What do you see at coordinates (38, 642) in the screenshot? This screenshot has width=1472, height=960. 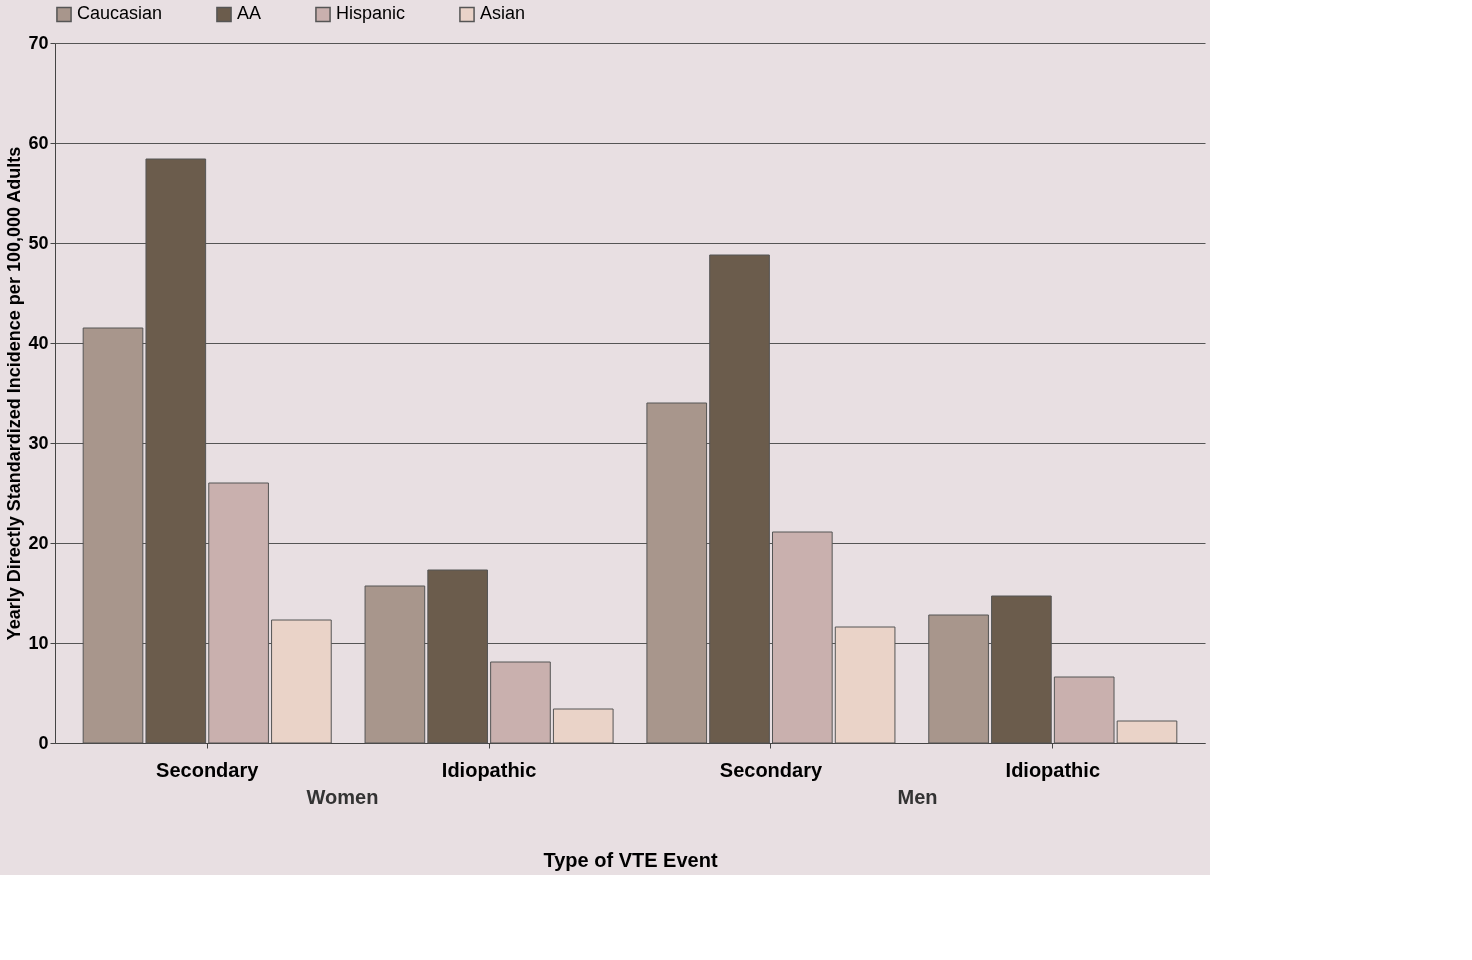 I see `y-tick-label: 10` at bounding box center [38, 642].